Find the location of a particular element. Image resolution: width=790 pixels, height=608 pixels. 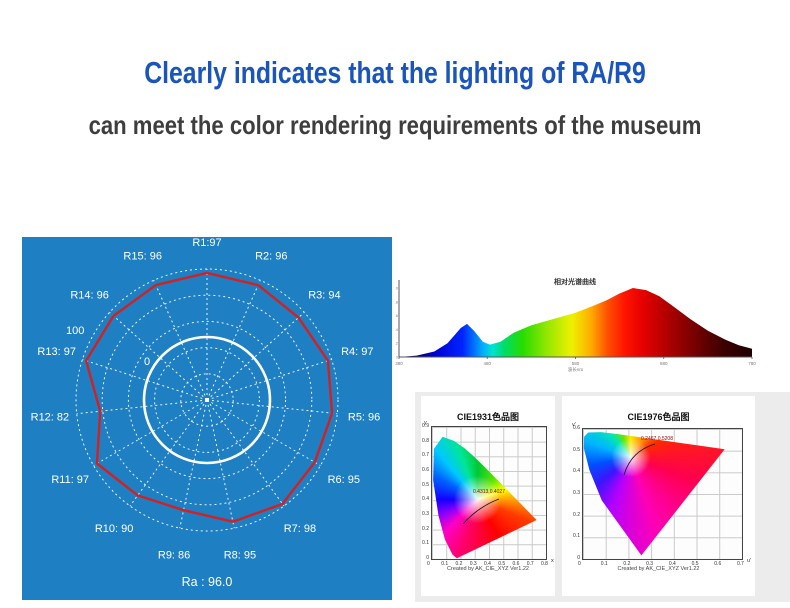

cie1931-x-tick: 0.5 is located at coordinates (502, 564).